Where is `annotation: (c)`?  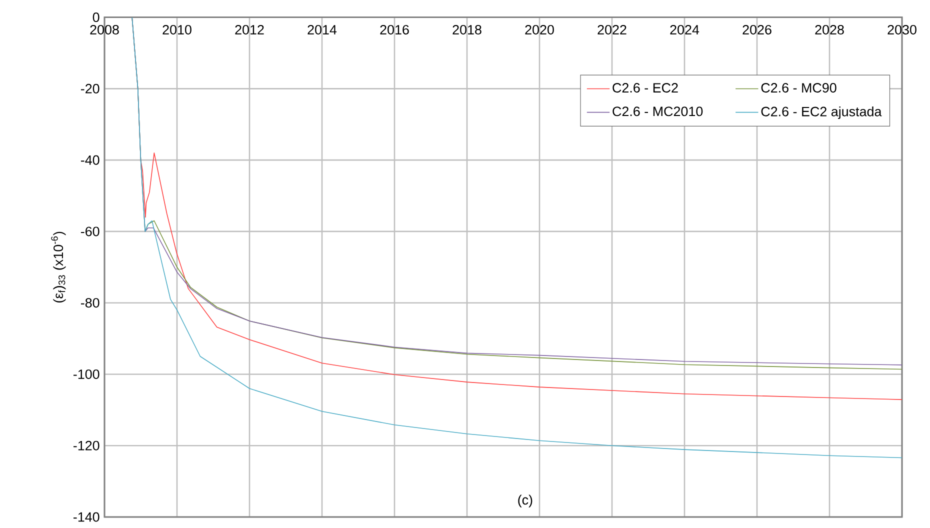 annotation: (c) is located at coordinates (525, 501).